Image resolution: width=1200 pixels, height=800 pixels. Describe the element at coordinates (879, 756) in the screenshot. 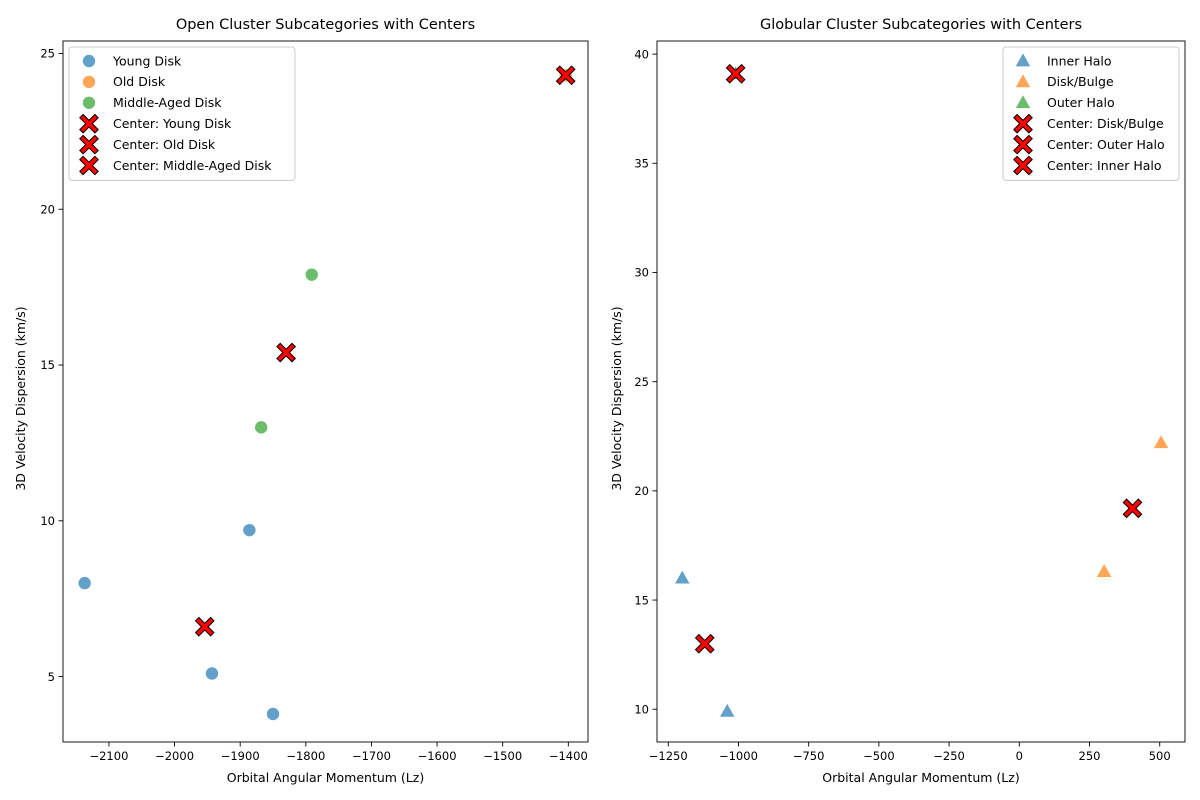

I see `x-tick-label: −500` at that location.